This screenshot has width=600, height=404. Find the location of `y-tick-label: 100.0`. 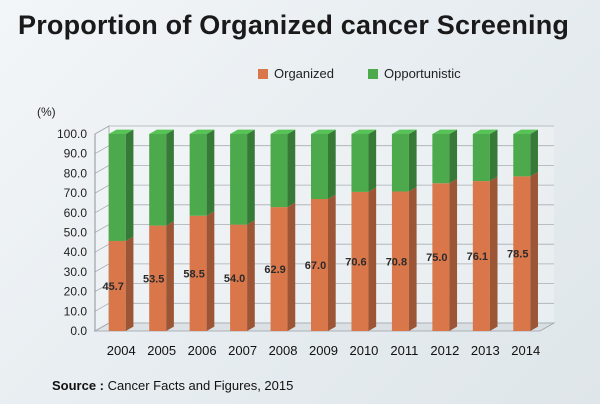

y-tick-label: 100.0 is located at coordinates (72, 134).